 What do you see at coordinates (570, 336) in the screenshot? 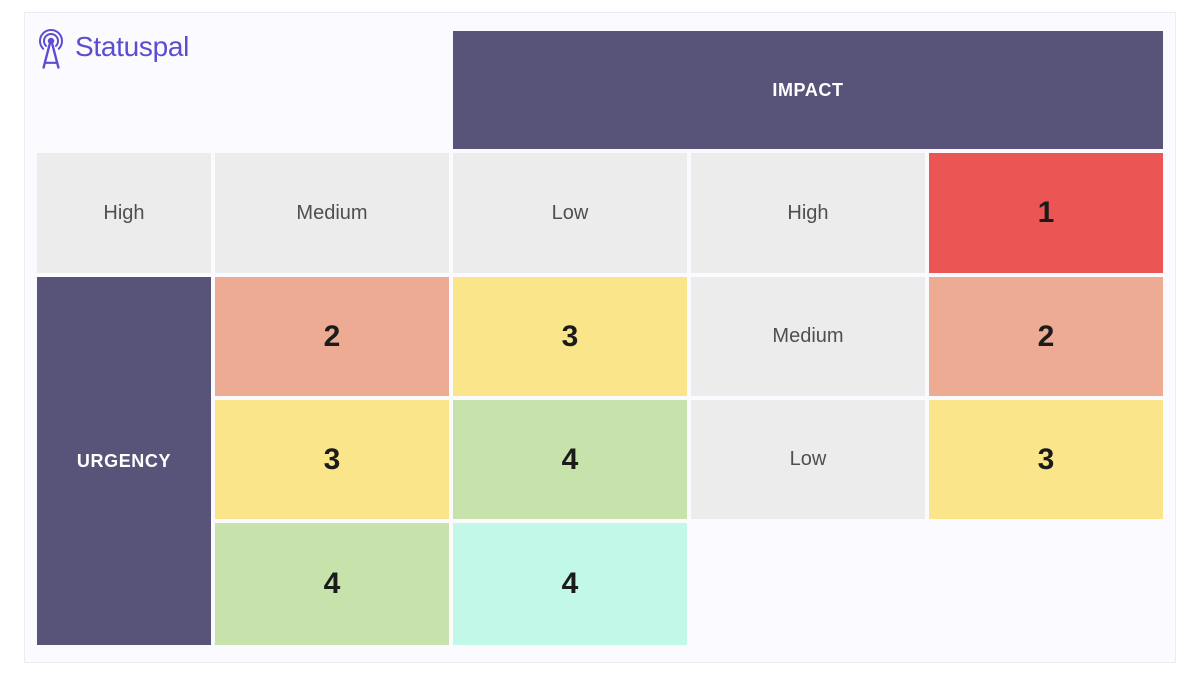
I see `matrix-cell-urgency-high-impact-low: 3` at bounding box center [570, 336].